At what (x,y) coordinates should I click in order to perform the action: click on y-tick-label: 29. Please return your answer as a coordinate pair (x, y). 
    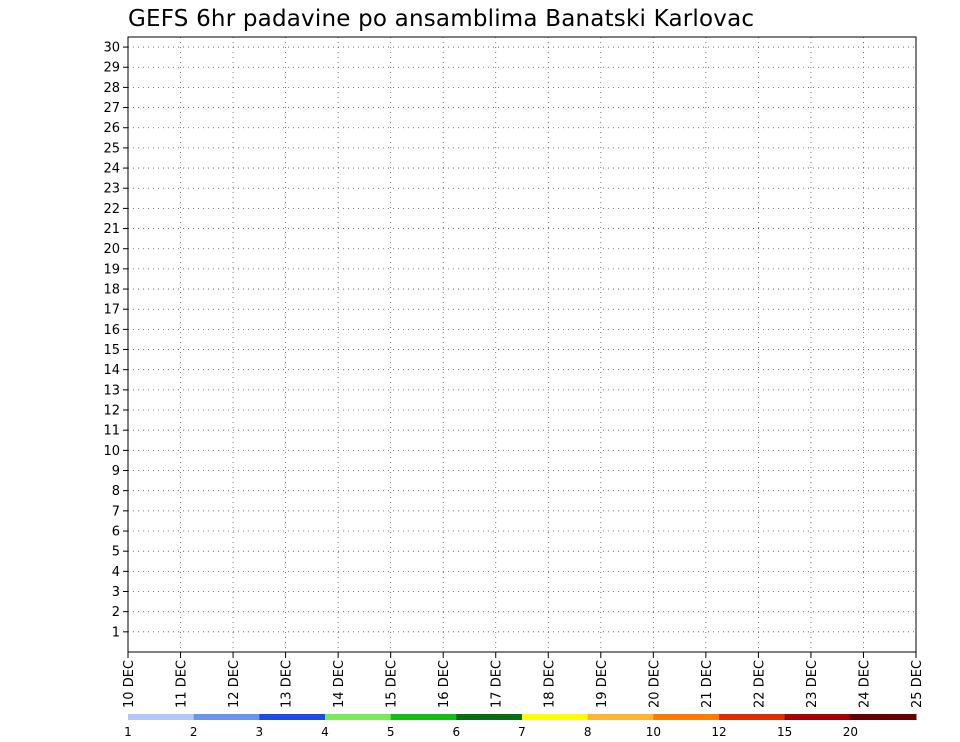
    Looking at the image, I should click on (111, 68).